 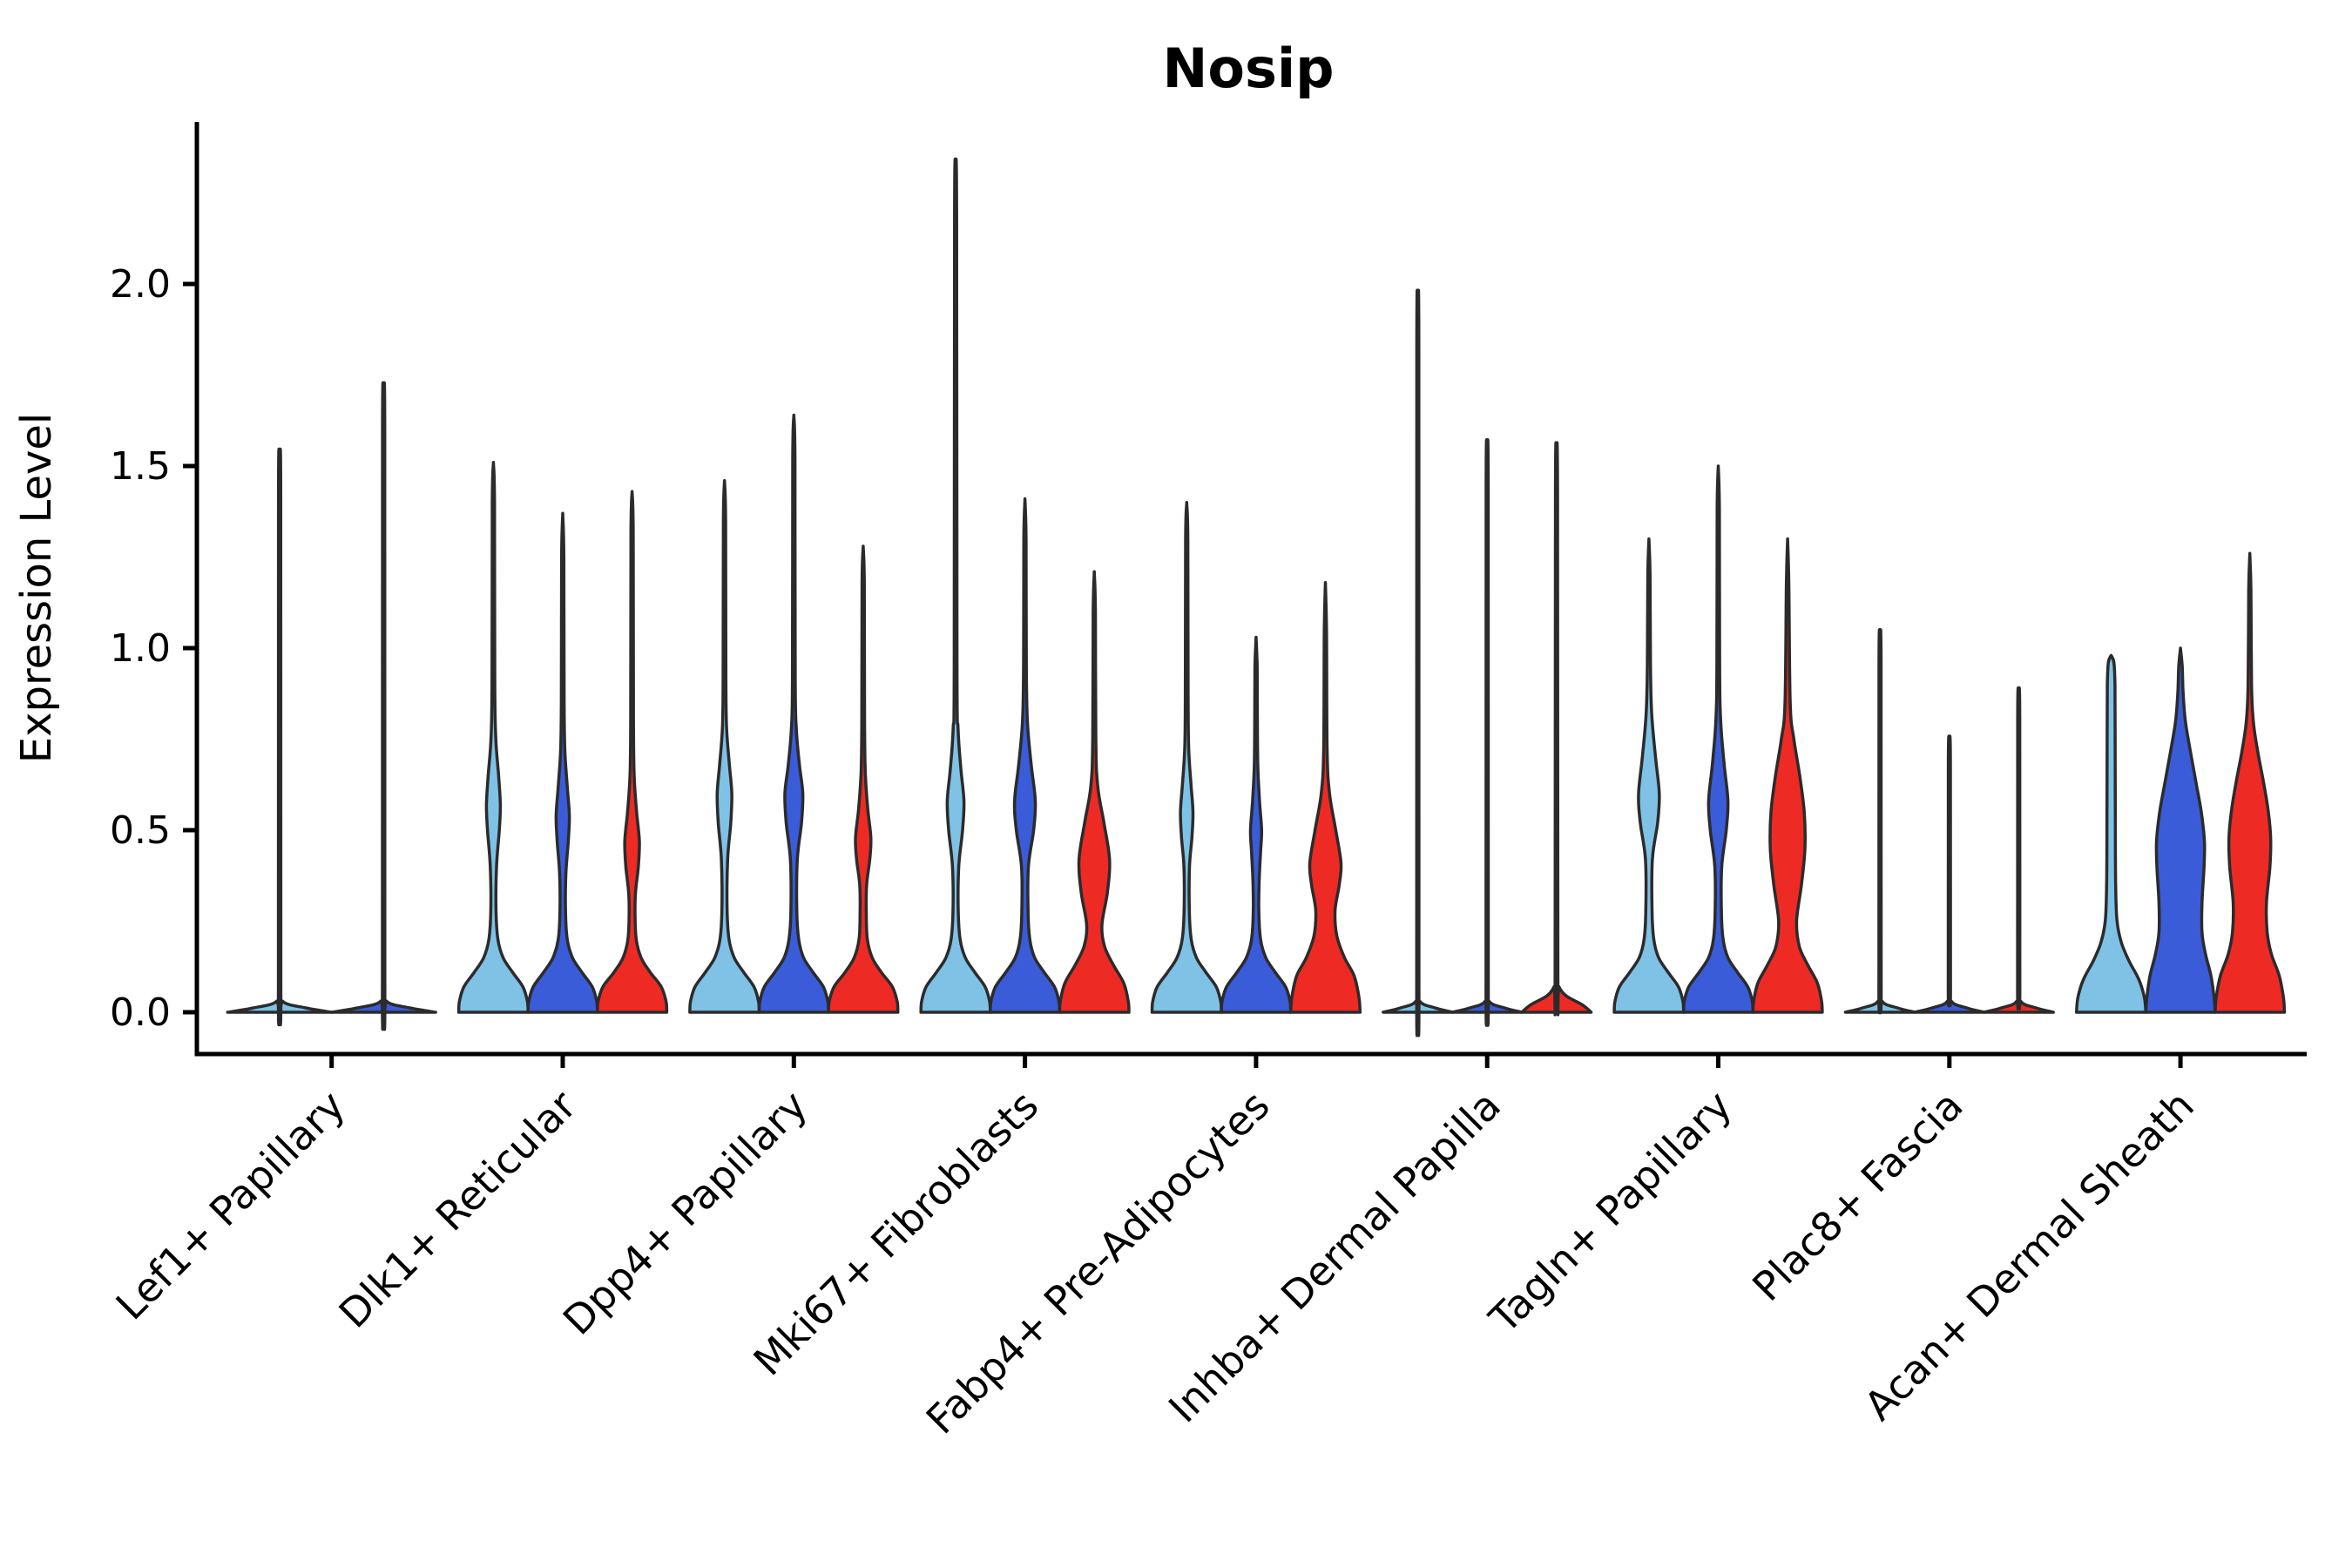 What do you see at coordinates (140, 284) in the screenshot?
I see `y-tick-label: 2.0` at bounding box center [140, 284].